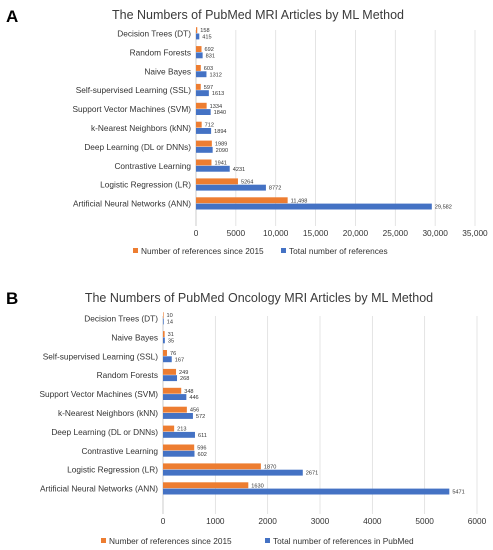 This screenshot has height=550, width=493. Describe the element at coordinates (206, 485) in the screenshot. I see `chart-b-bar-since-2015-artificial-neural-networks-ann` at that location.